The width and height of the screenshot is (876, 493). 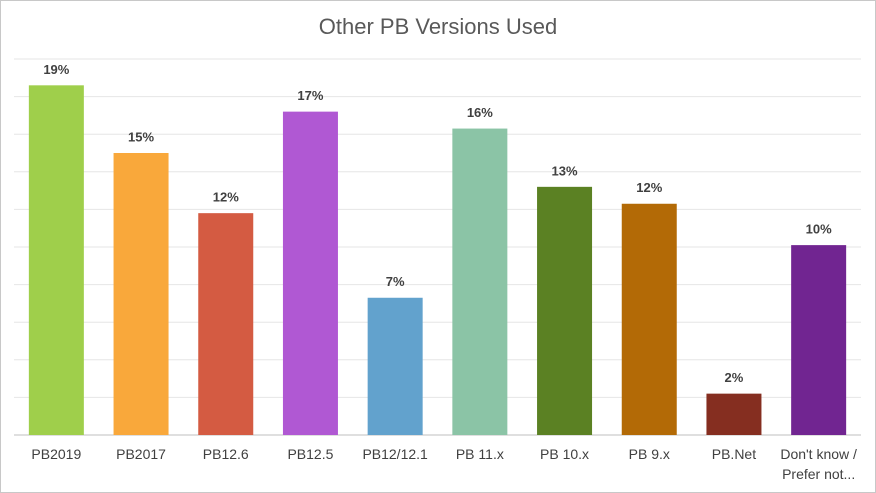 I want to click on x-tick-label: PB2019, so click(x=56, y=454).